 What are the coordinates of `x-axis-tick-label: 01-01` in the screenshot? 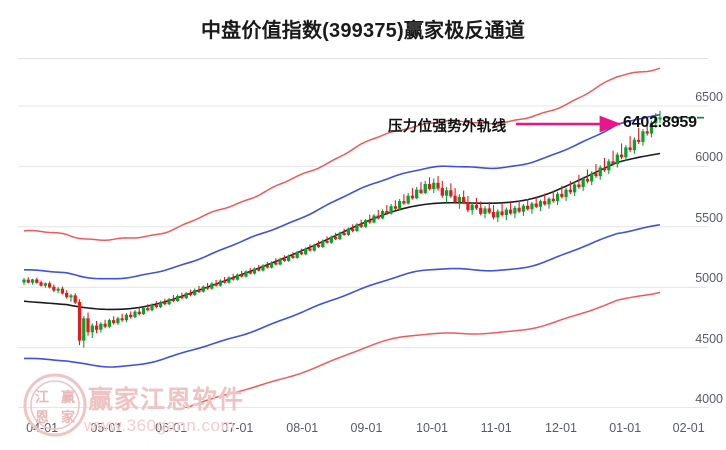 It's located at (625, 428).